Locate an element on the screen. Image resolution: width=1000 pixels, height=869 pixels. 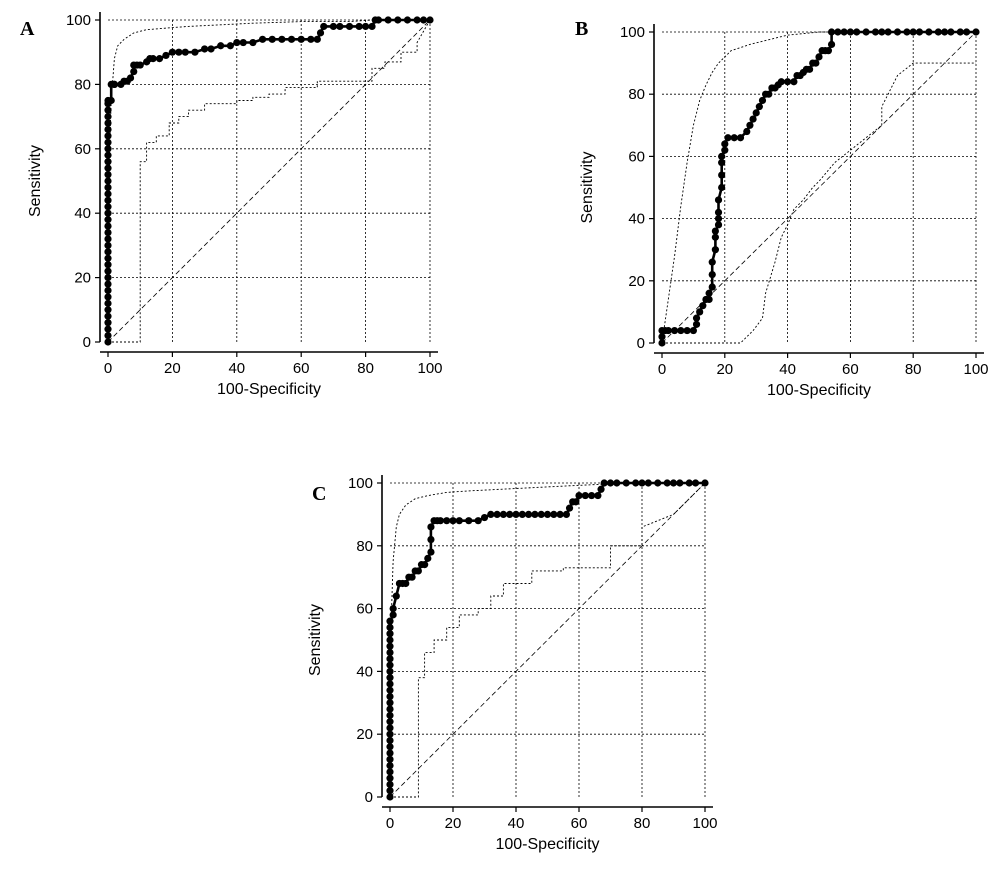
y-tick-label: 20 is located at coordinates (364, 734).